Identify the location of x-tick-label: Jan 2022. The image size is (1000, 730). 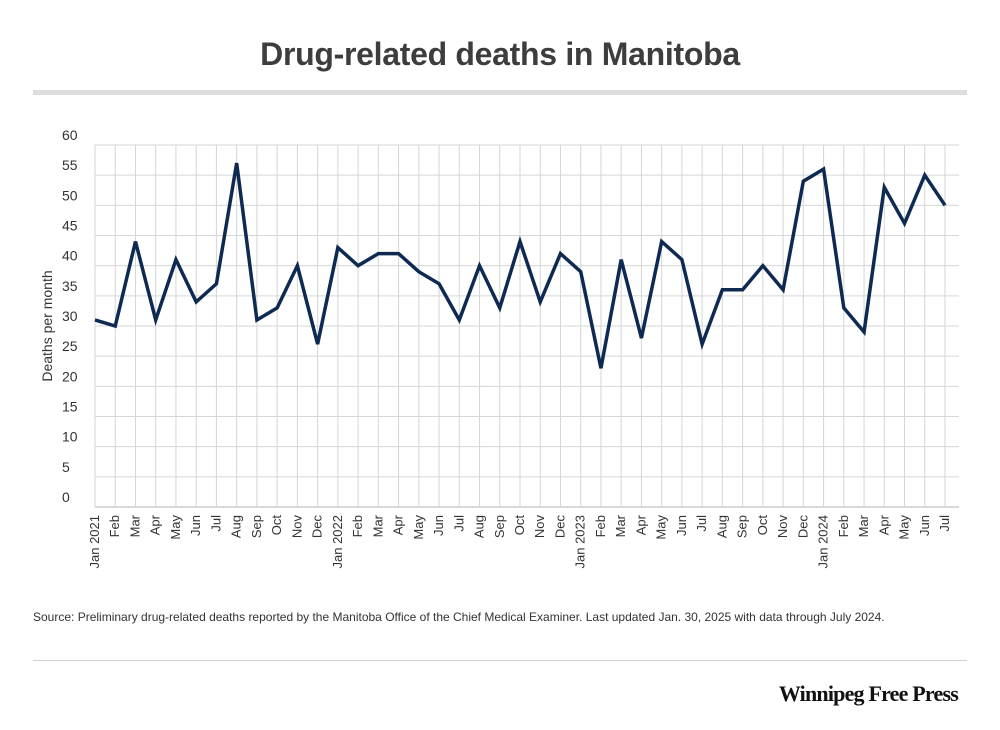
(337, 542).